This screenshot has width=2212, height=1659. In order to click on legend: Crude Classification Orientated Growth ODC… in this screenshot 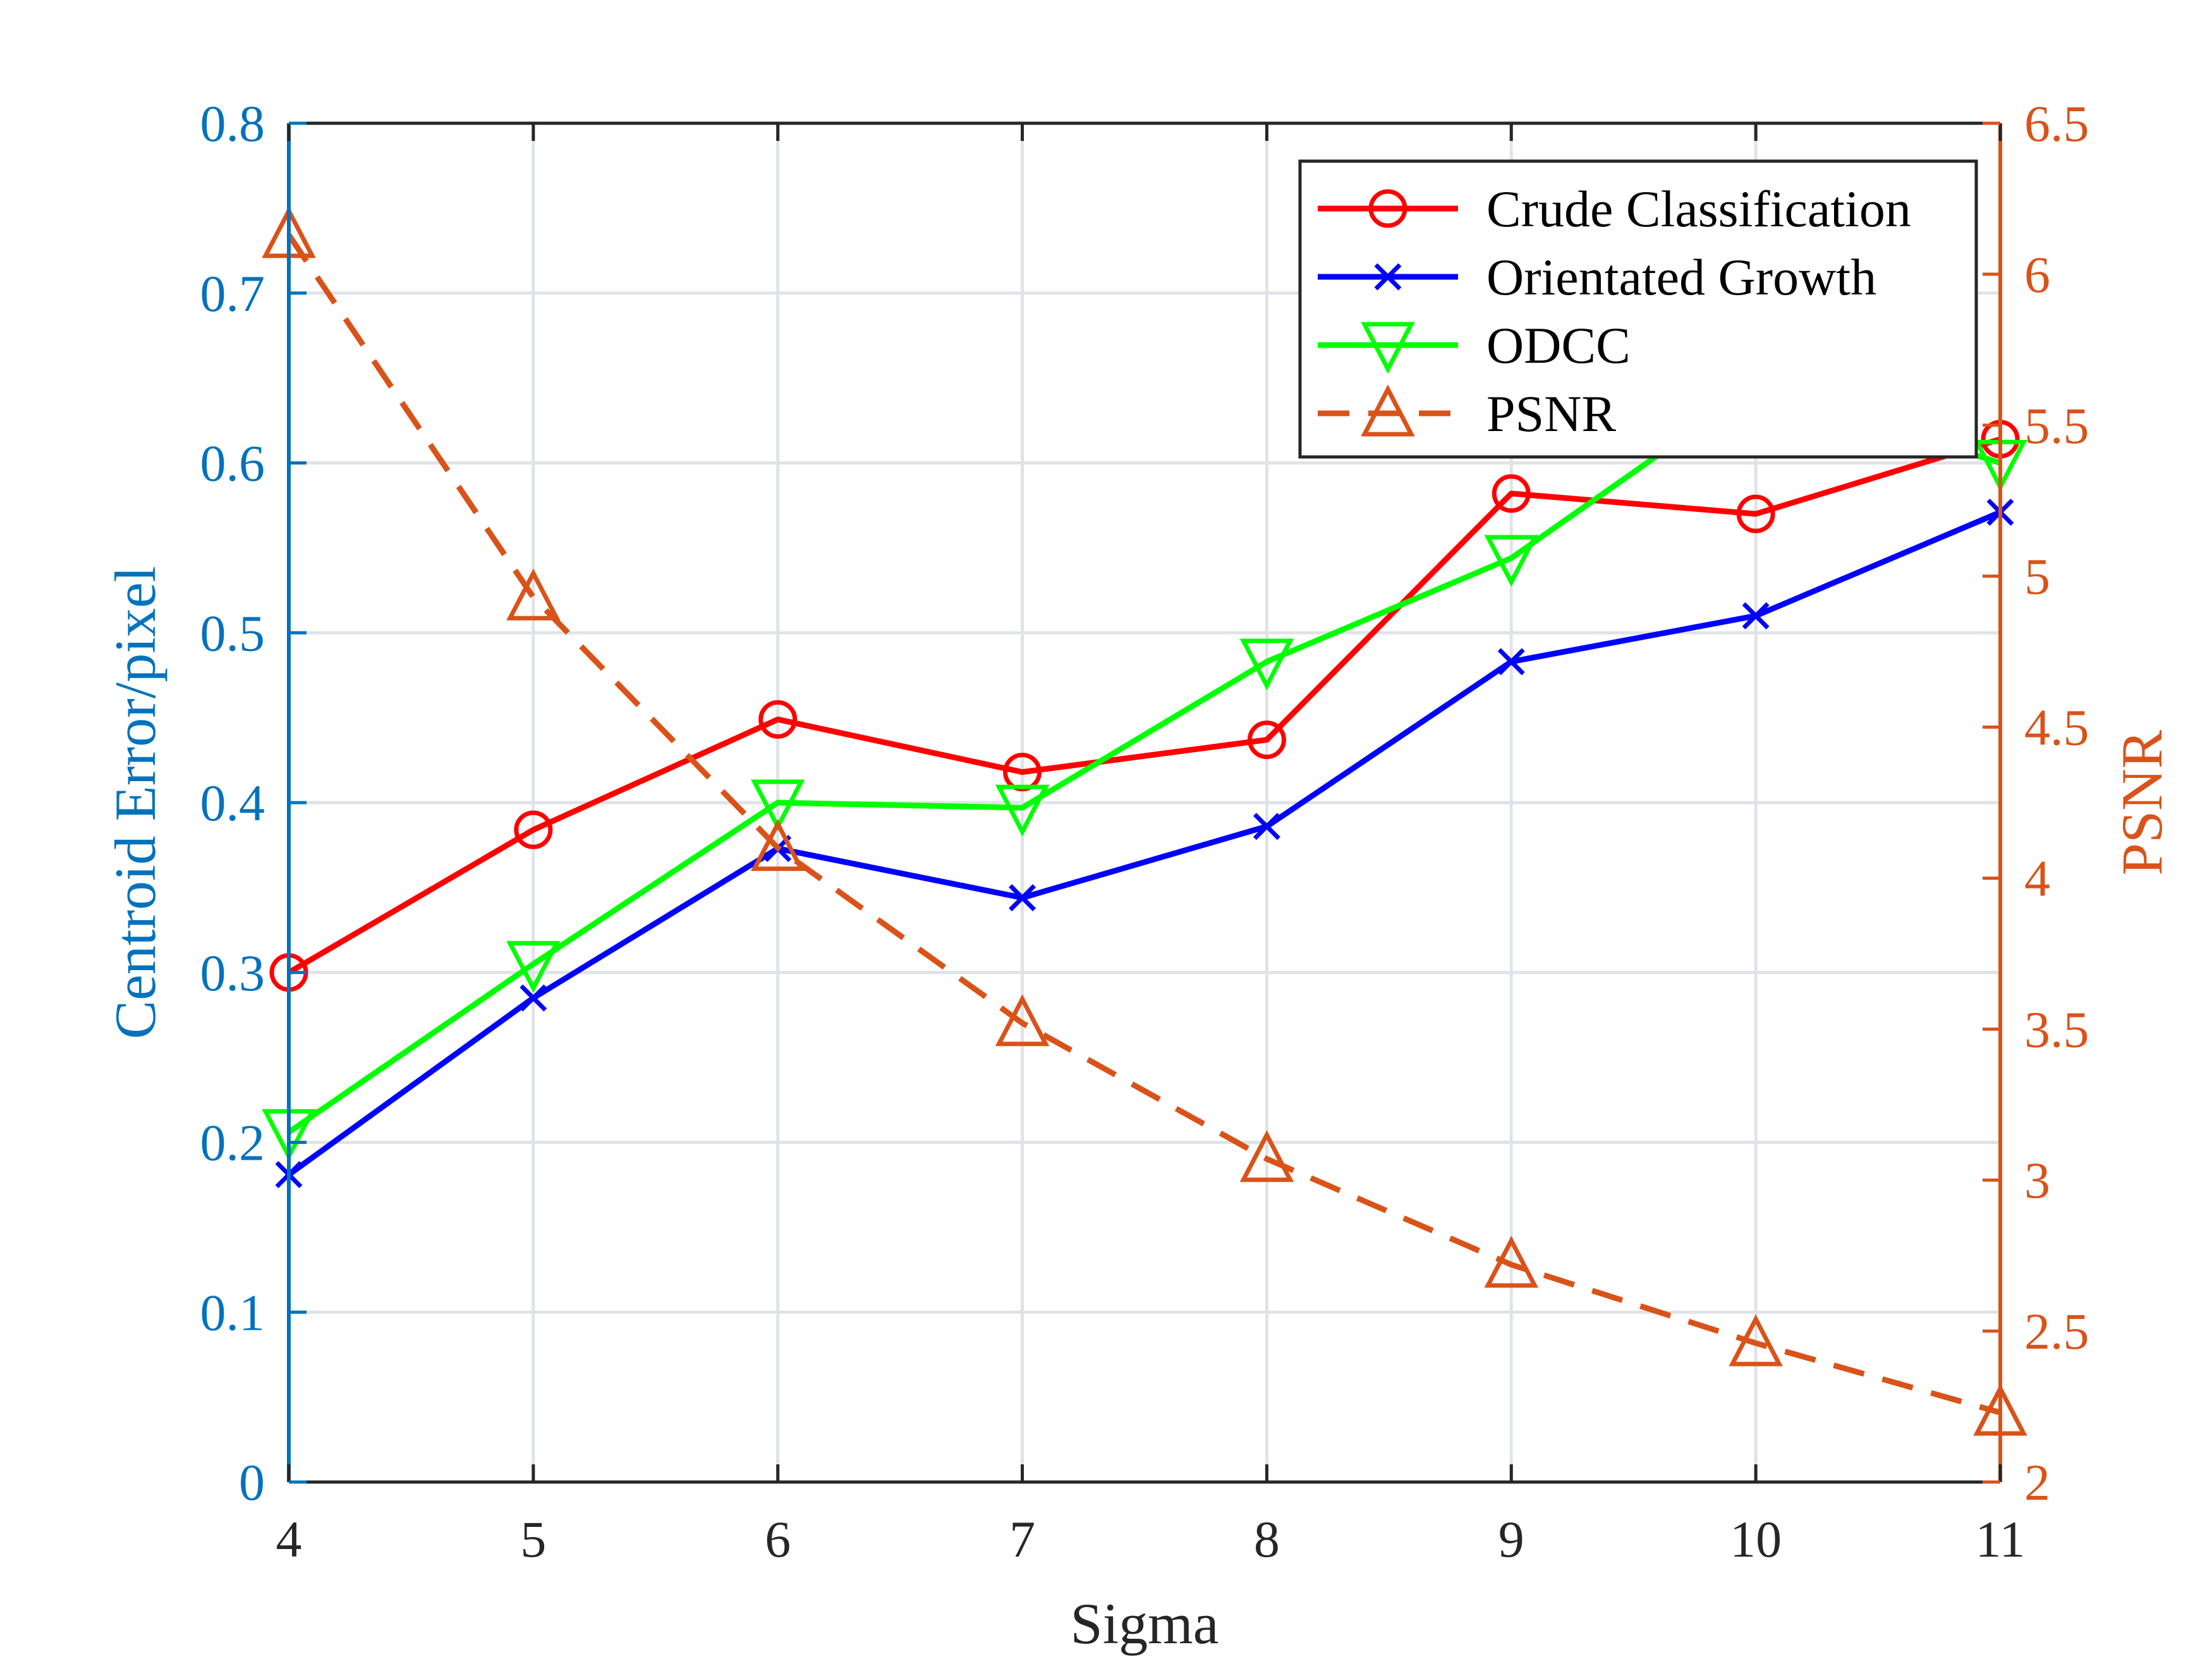, I will do `click(1638, 309)`.